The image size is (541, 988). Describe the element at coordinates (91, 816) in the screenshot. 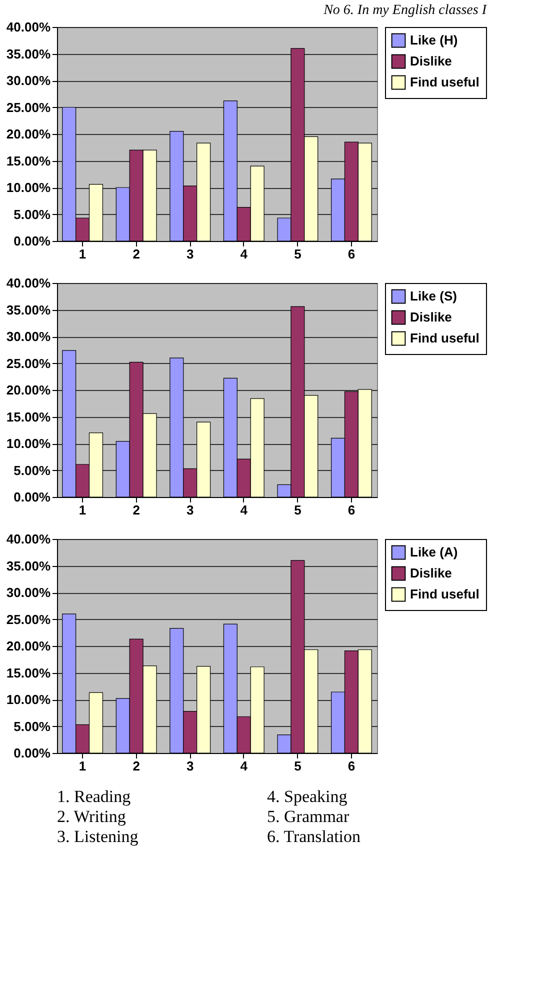

I see `text: 2. Writing` at that location.